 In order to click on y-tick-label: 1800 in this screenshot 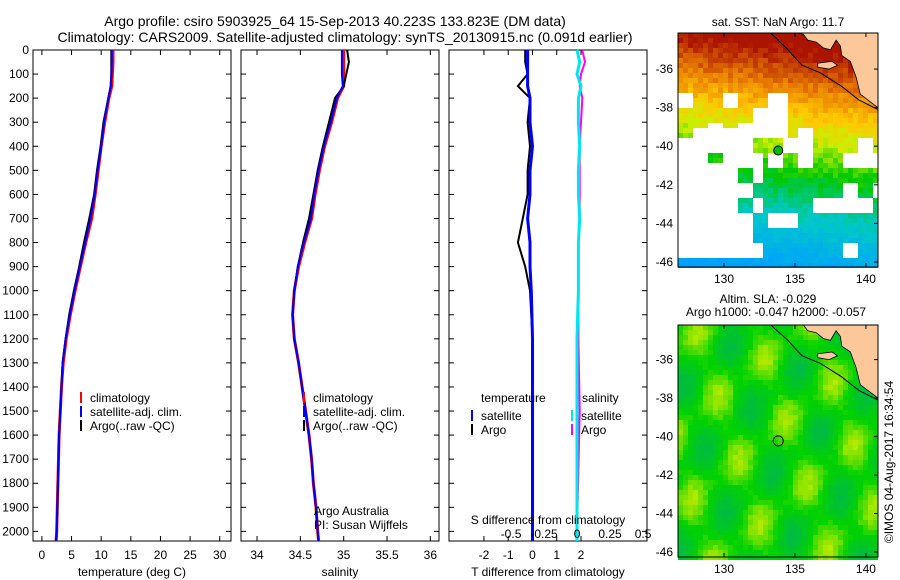, I will do `click(15, 483)`.